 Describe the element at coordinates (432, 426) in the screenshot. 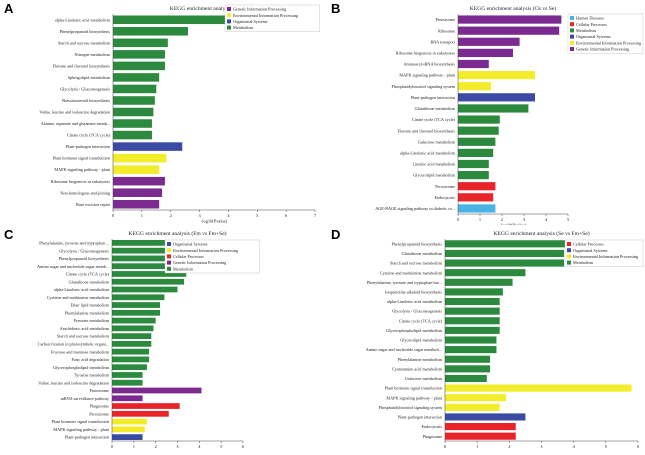

I see `bar-label: Endocytosis` at that location.